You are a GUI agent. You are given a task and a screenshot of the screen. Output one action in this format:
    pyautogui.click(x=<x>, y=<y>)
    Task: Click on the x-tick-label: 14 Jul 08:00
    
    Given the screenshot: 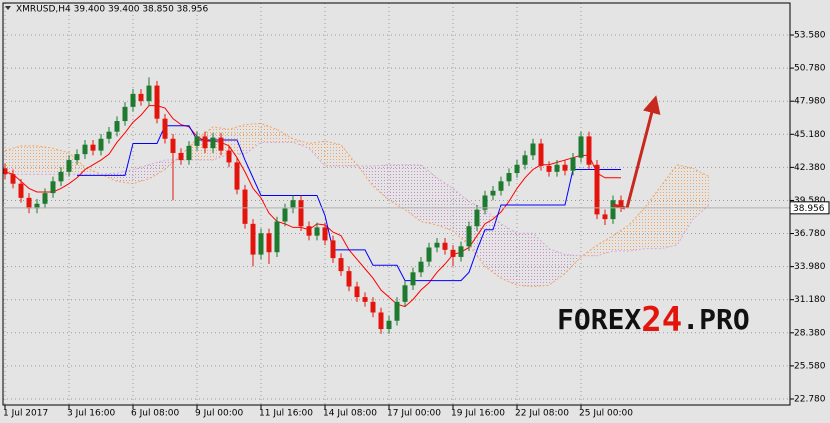 What is the action you would take?
    pyautogui.click(x=350, y=414)
    